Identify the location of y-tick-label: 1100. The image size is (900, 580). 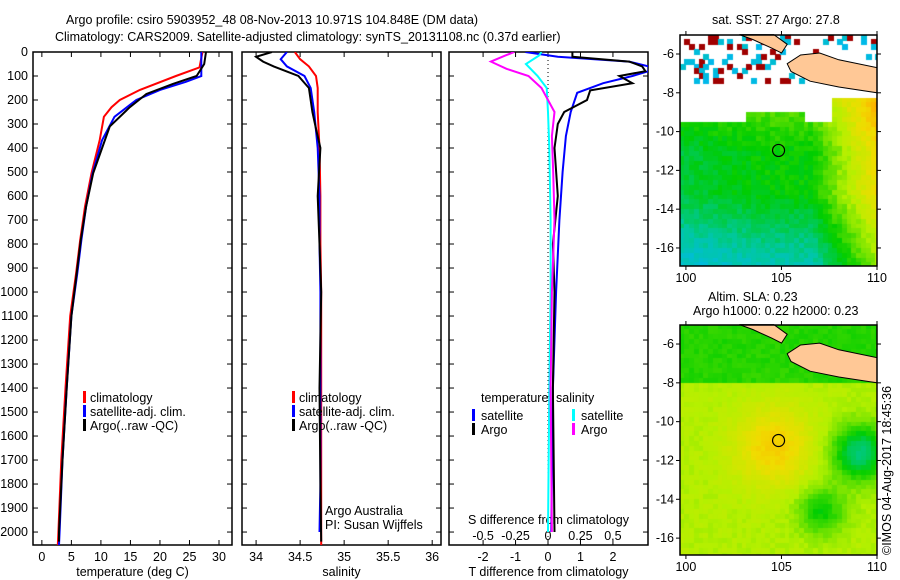
(14, 316).